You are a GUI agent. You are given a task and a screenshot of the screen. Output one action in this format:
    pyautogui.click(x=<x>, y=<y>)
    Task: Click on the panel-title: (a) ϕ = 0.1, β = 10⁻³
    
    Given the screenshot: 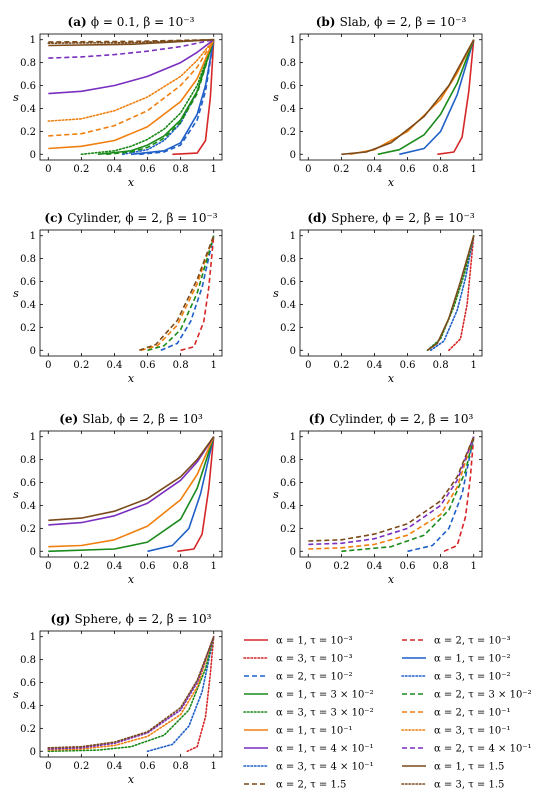 What is the action you would take?
    pyautogui.click(x=131, y=22)
    